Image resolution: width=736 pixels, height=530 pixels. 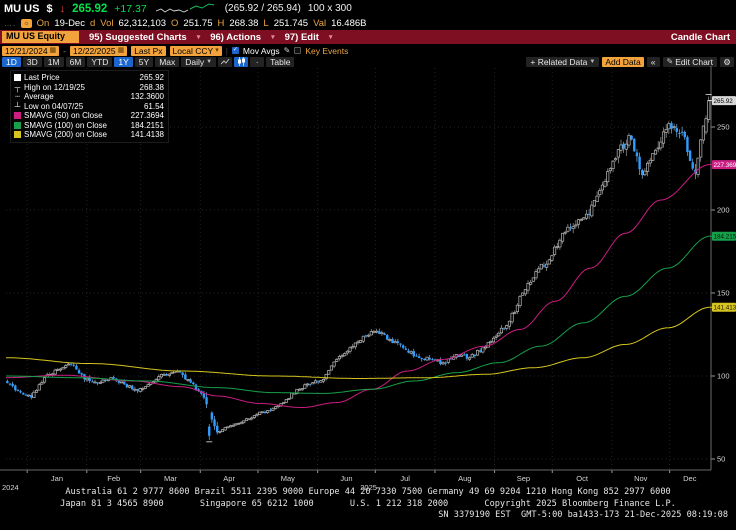 What do you see at coordinates (89, 135) in the screenshot?
I see `legend-row-smavg200: SMAVG (200) on Close 141.4138` at bounding box center [89, 135].